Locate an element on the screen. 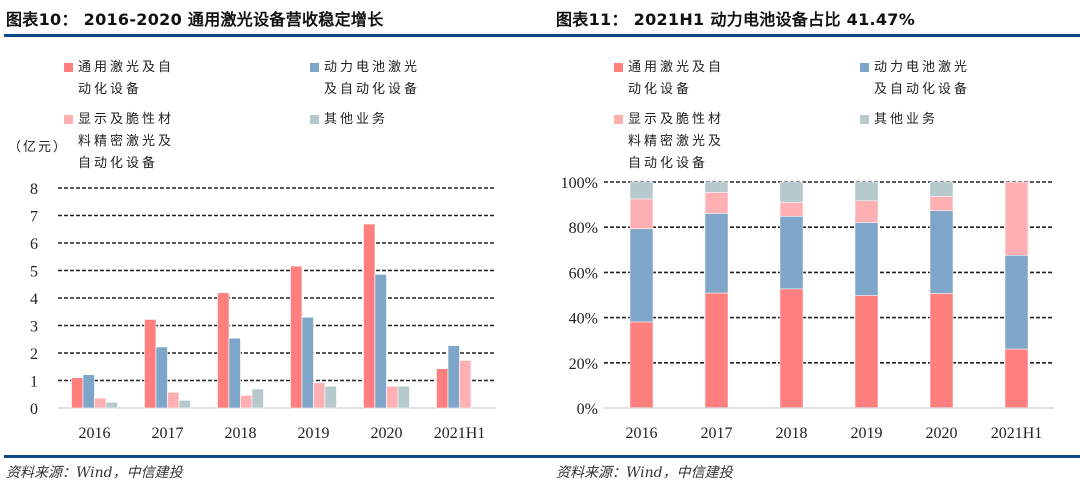 Image resolution: width=1080 pixels, height=486 pixels. y-tick-label: 80% is located at coordinates (583, 228).